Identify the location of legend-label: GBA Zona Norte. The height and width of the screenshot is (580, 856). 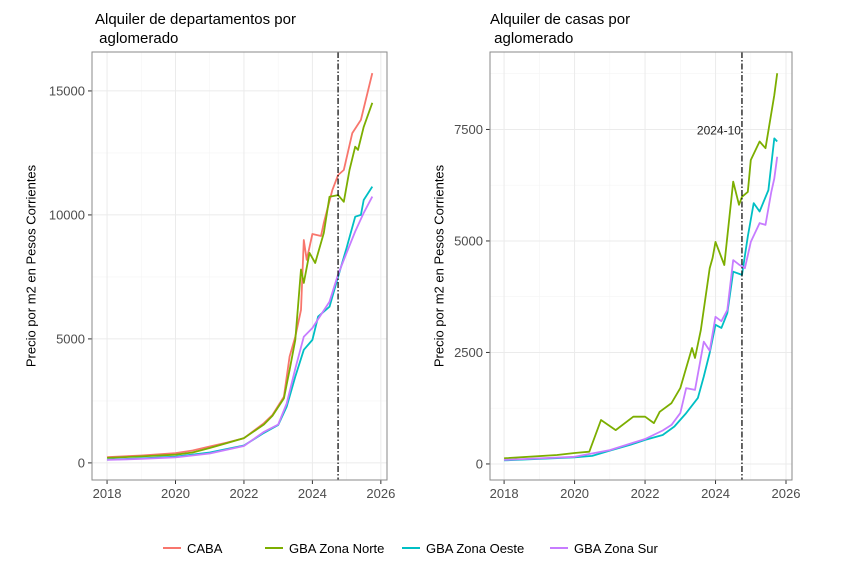
(336, 548).